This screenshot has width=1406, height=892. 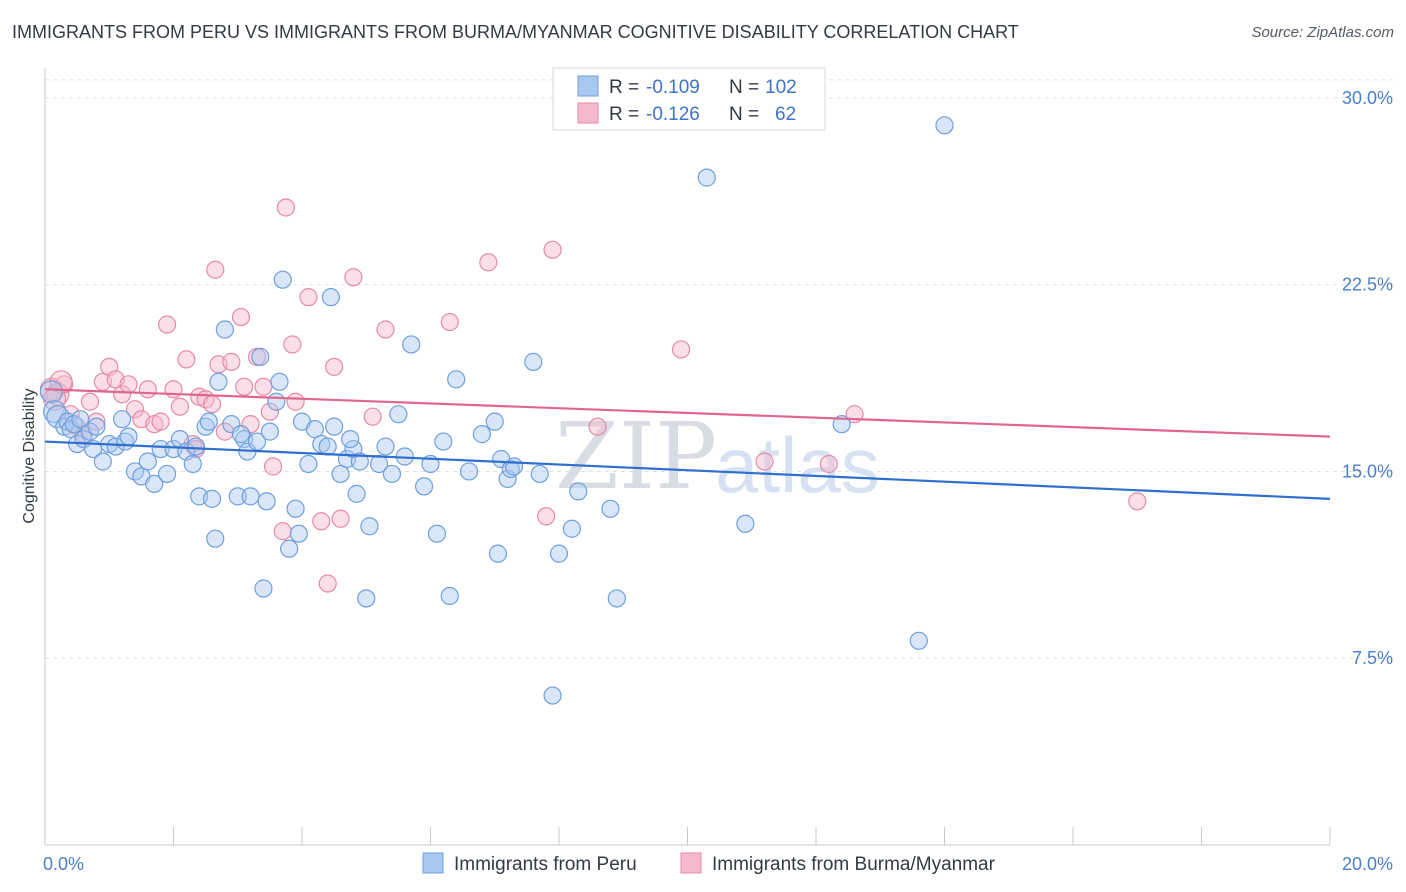 I want to click on watermark: ZIP atlas, so click(x=717, y=456).